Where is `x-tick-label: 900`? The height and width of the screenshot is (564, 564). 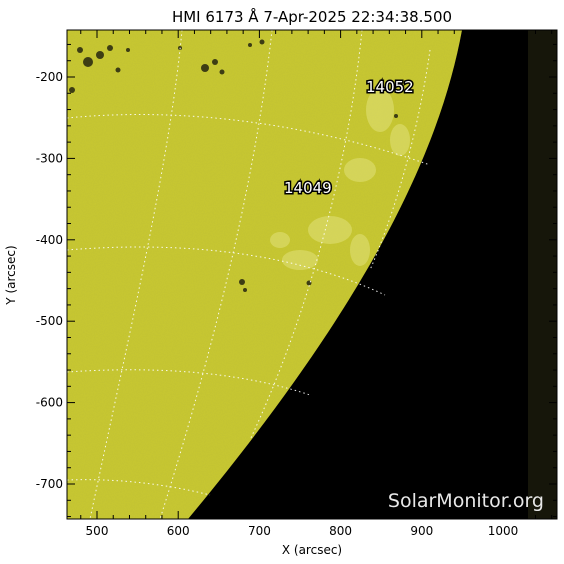 x-tick-label: 900 is located at coordinates (421, 531).